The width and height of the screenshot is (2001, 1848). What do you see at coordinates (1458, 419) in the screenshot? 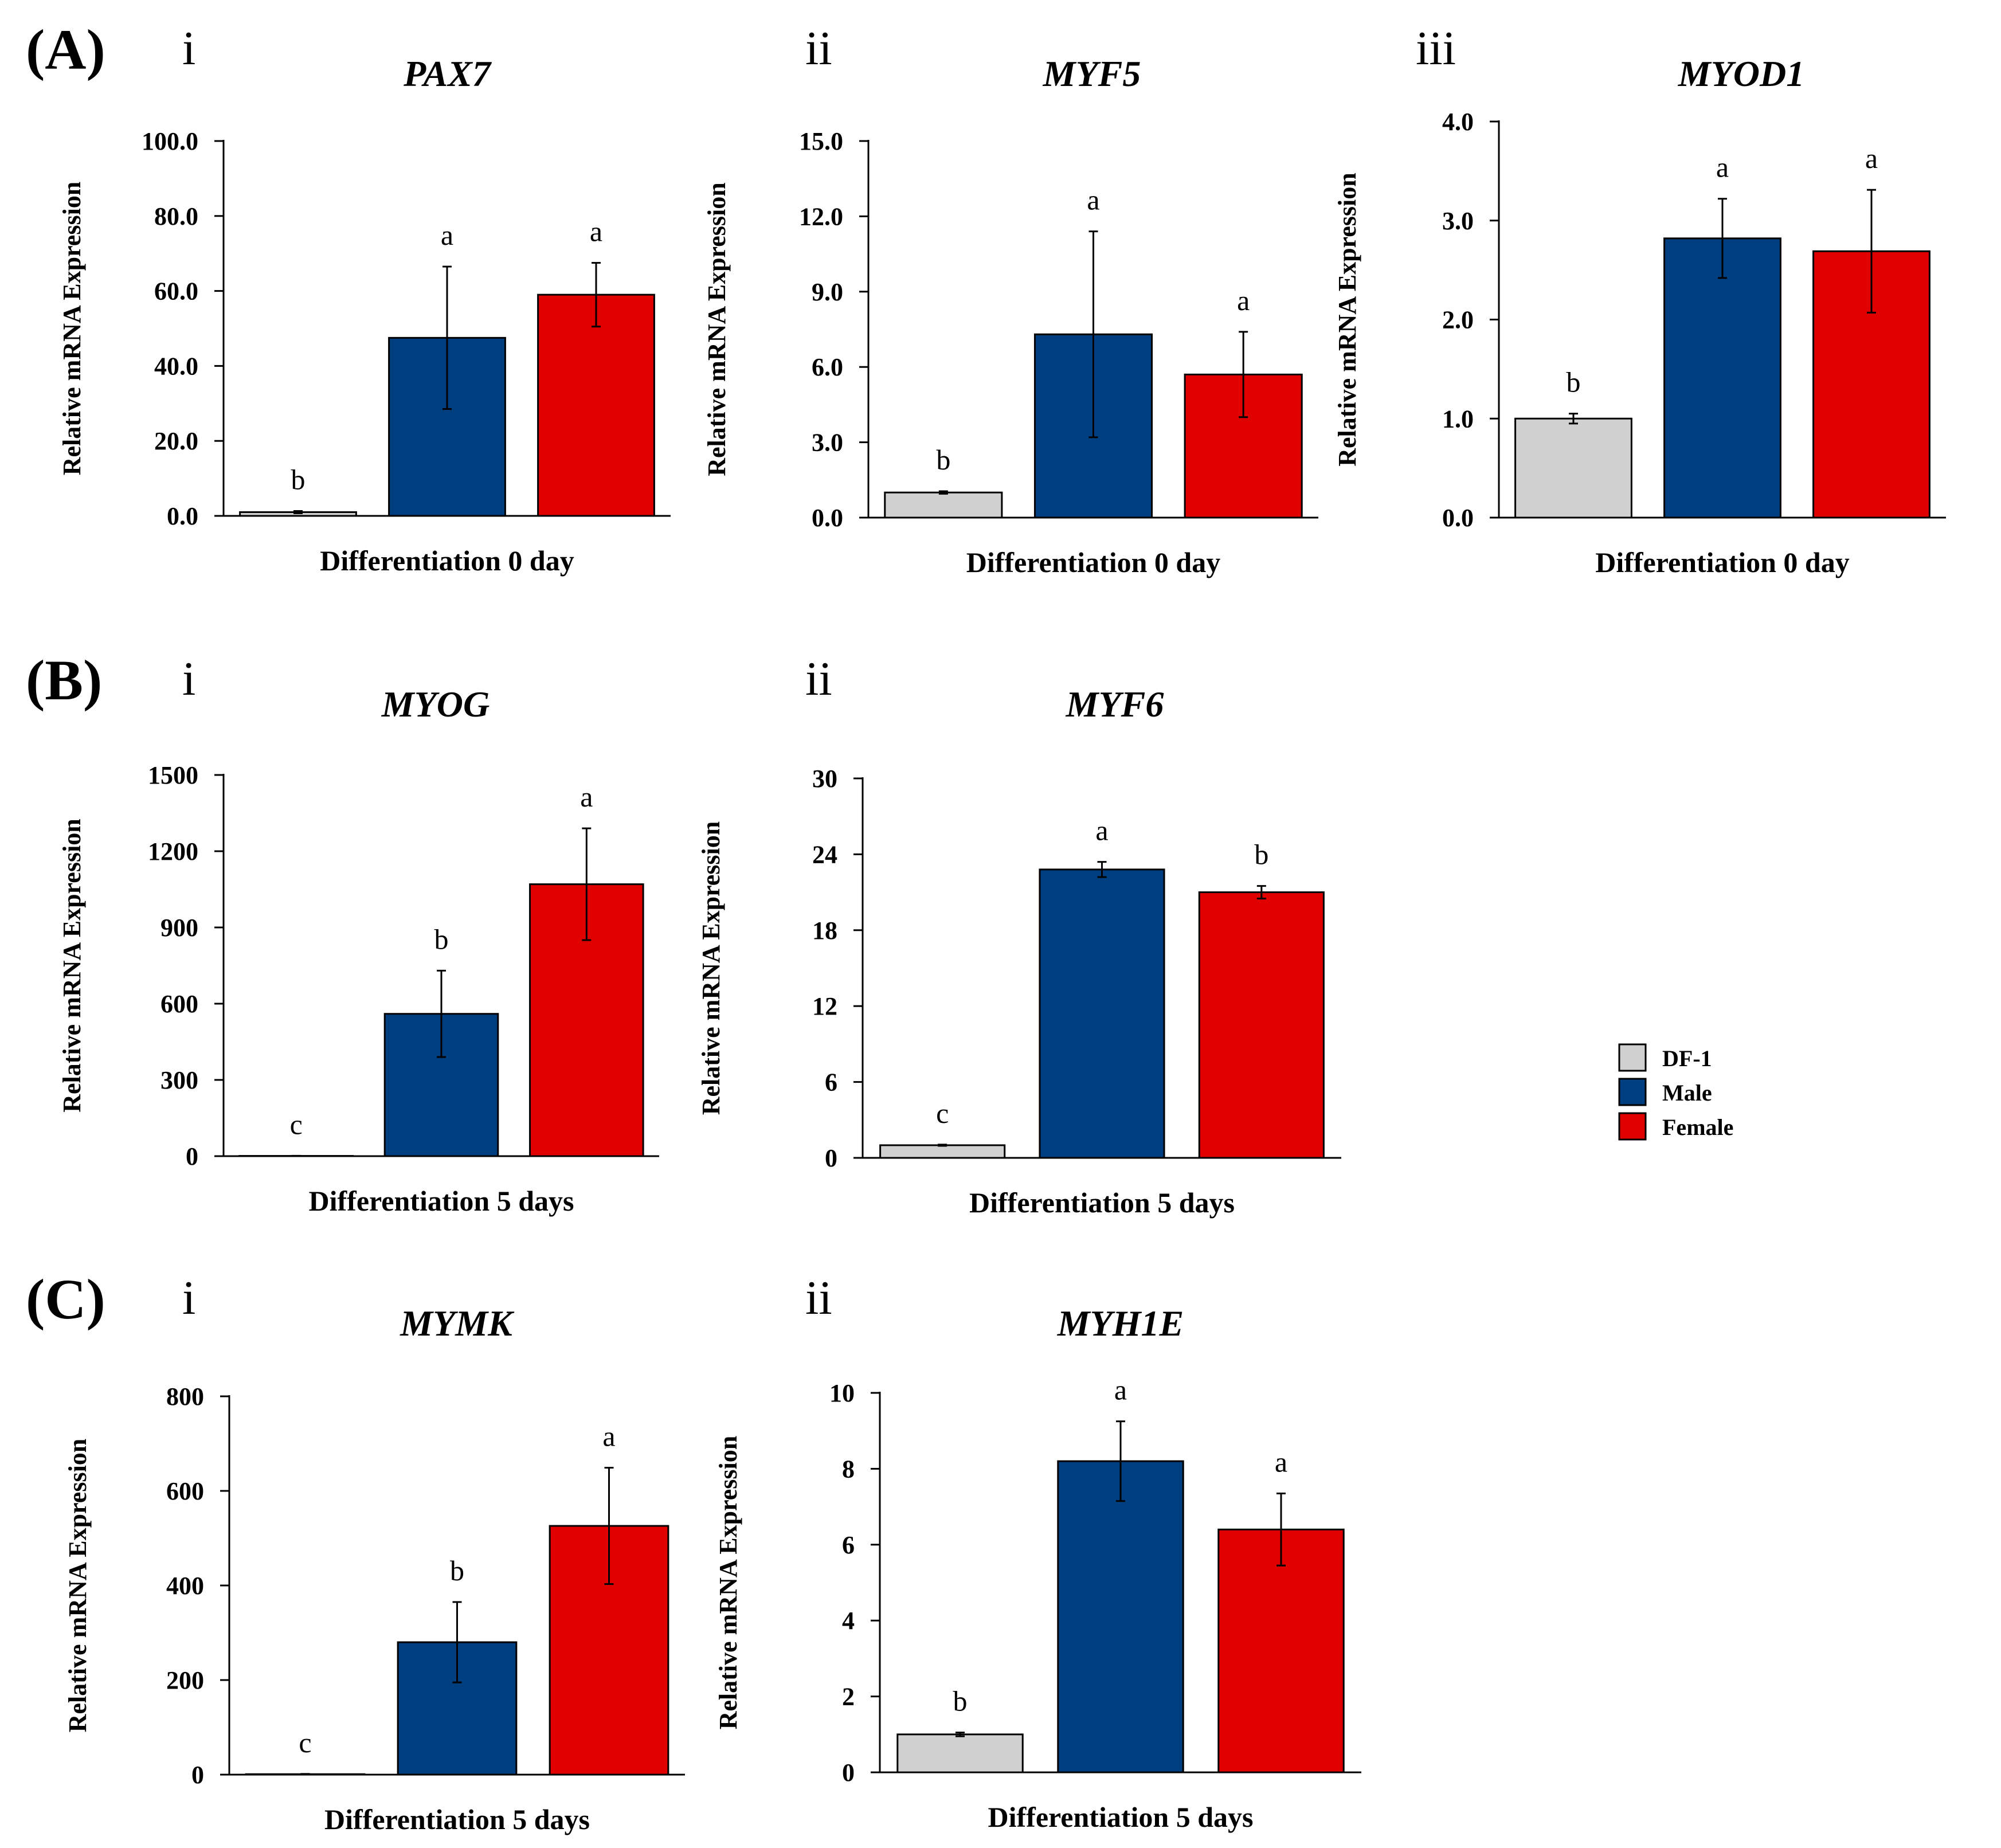
I see `y-tick-label: 1.0` at bounding box center [1458, 419].